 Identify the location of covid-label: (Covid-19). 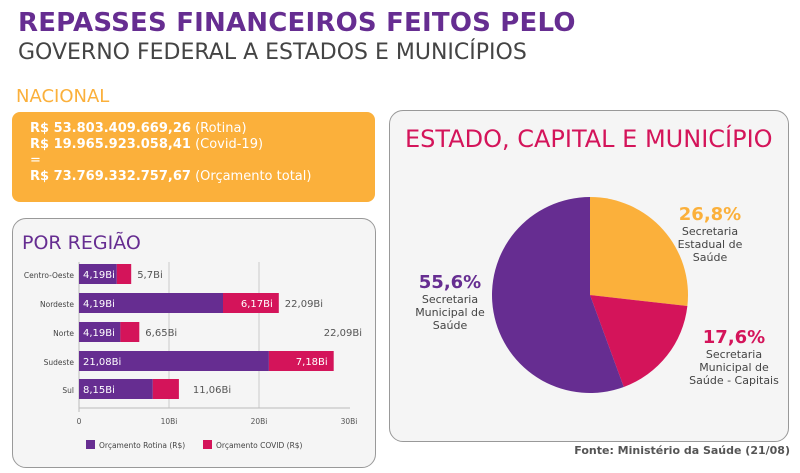
(229, 144).